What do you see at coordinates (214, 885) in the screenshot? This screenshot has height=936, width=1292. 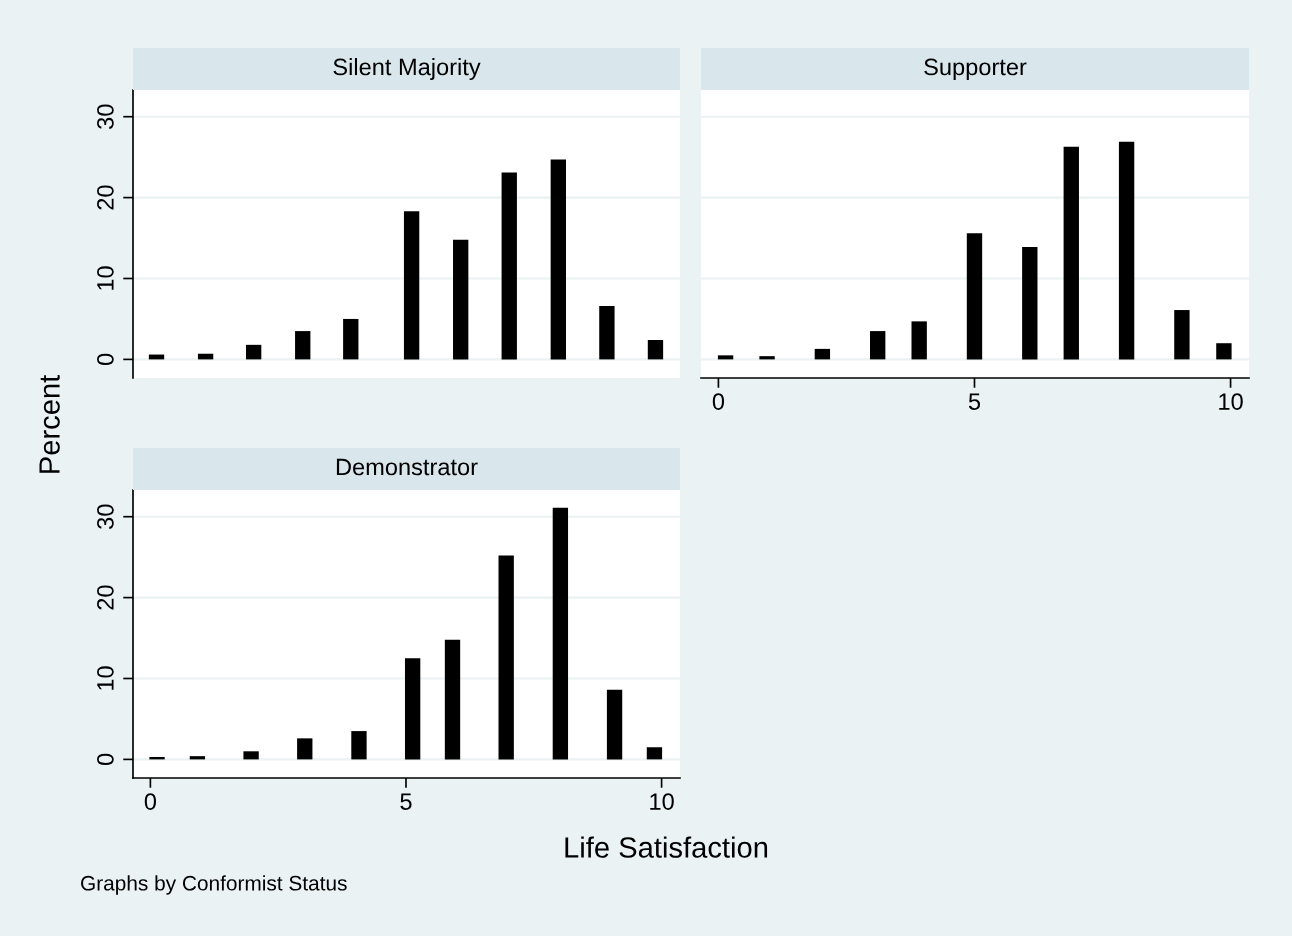 I see `text: Graphs by Conformist Status` at bounding box center [214, 885].